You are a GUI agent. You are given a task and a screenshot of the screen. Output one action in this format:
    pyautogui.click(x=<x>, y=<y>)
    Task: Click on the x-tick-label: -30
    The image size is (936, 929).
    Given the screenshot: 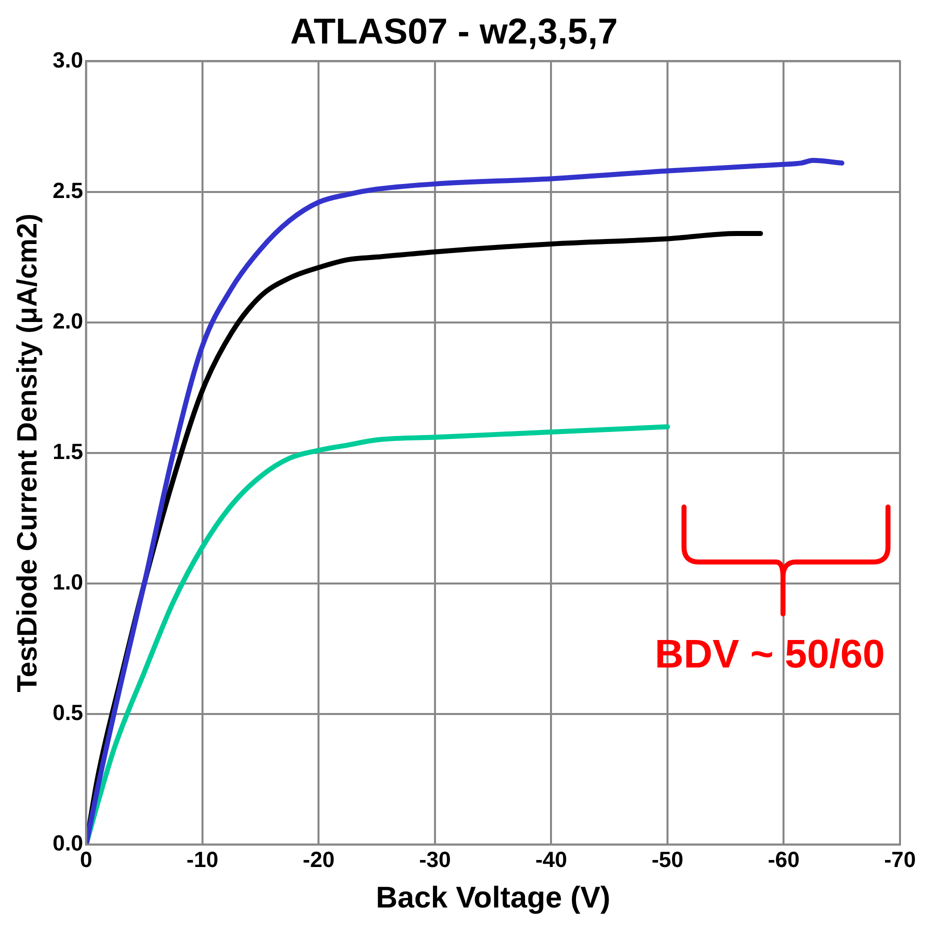 What is the action you would take?
    pyautogui.click(x=435, y=859)
    